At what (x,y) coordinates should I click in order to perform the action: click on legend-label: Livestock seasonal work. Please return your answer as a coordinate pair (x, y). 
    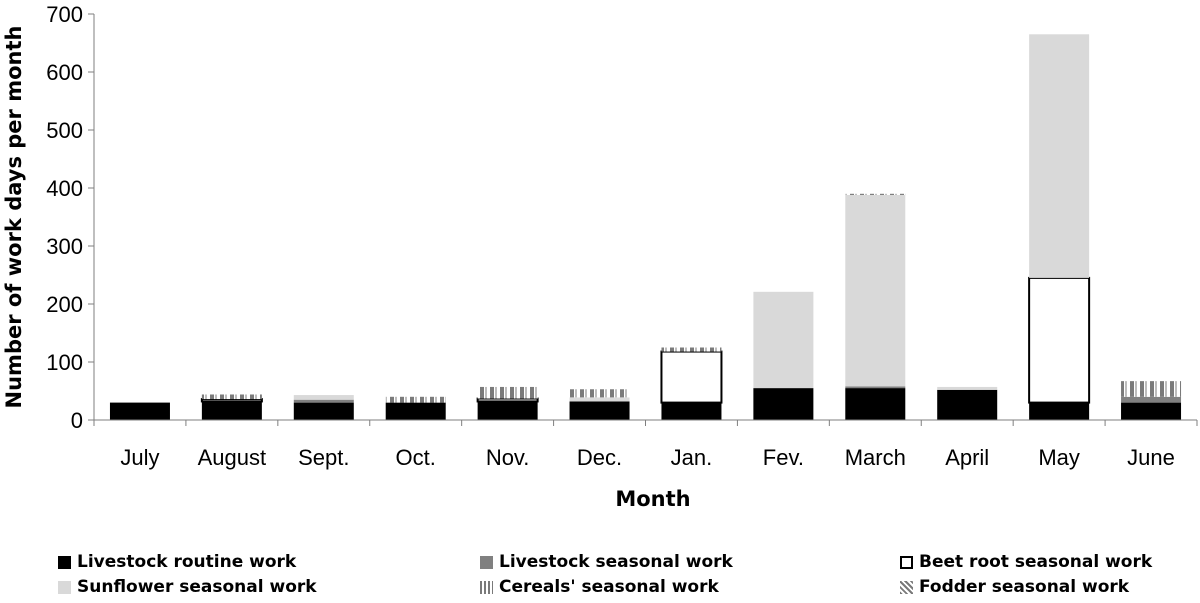
    Looking at the image, I should click on (616, 562).